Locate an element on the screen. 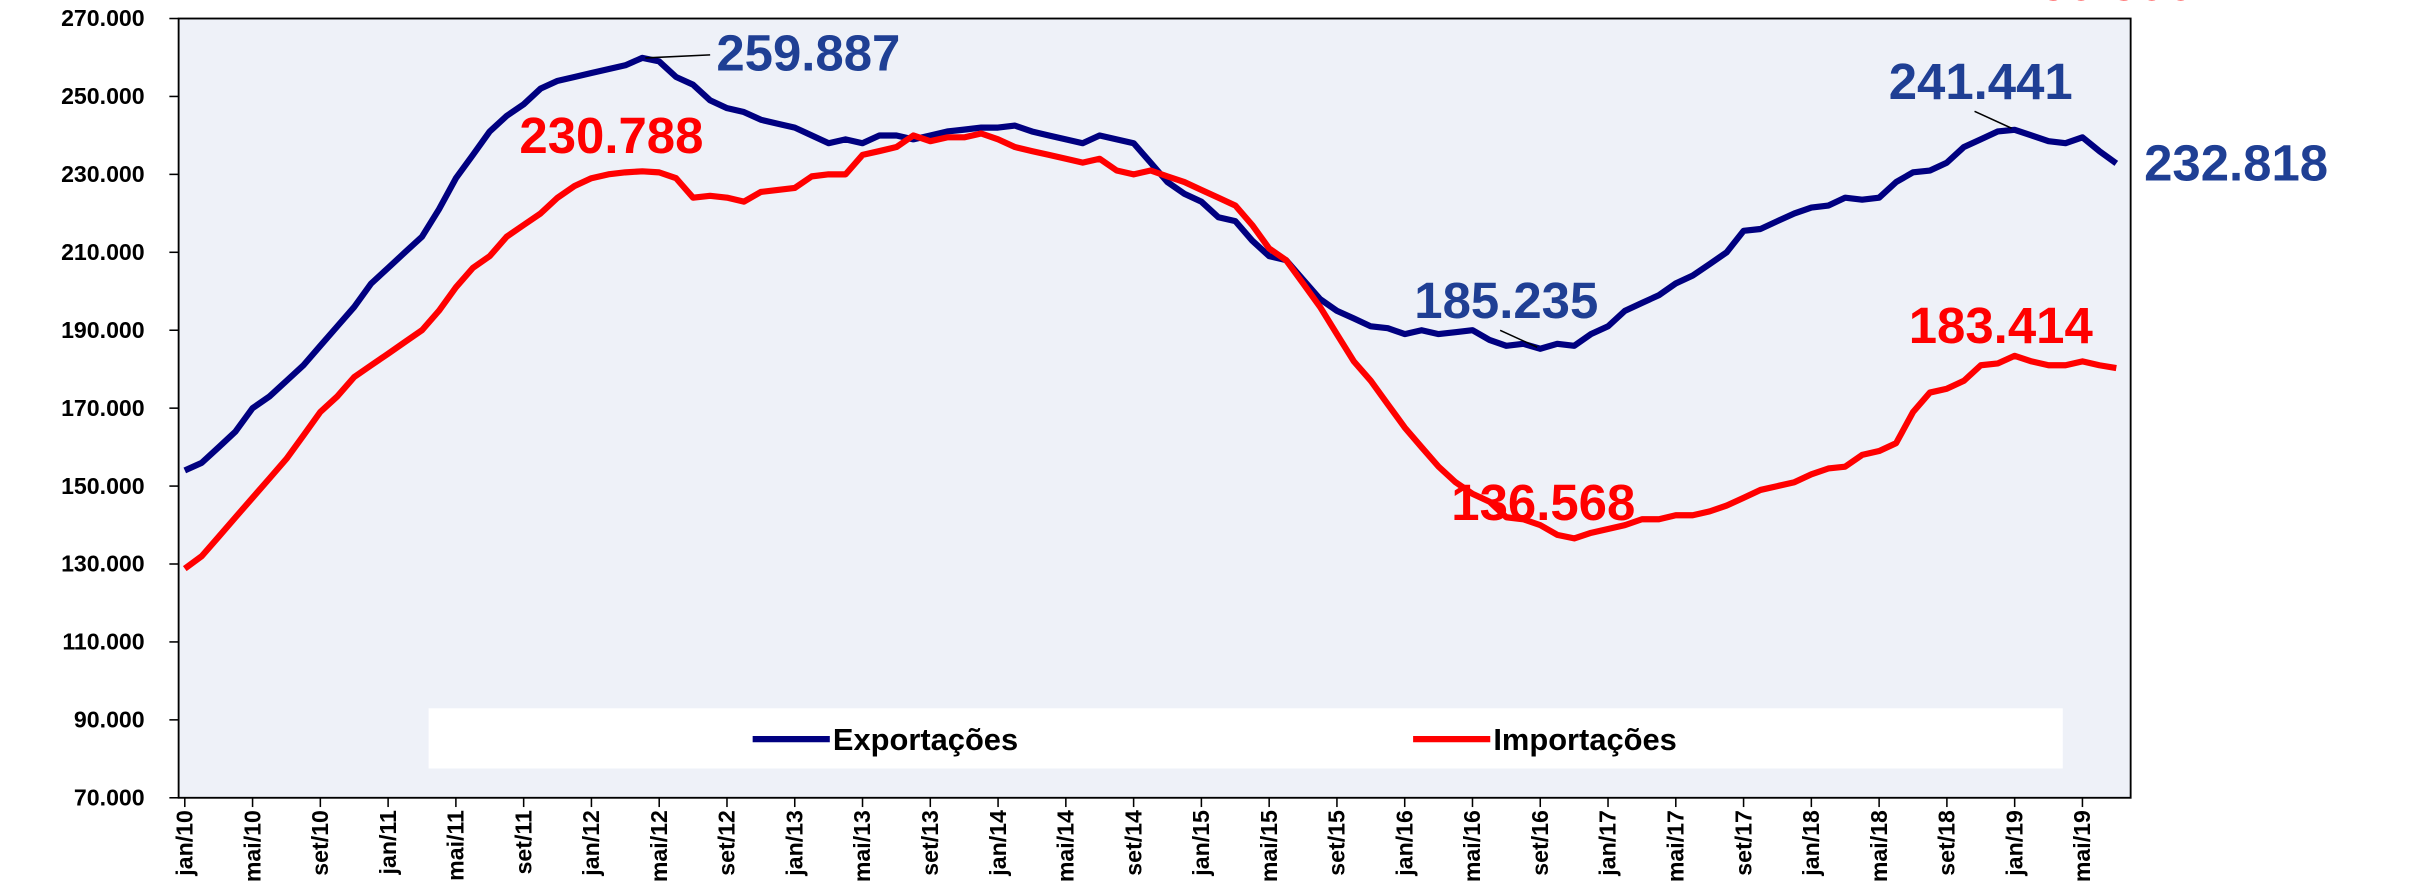 Image resolution: width=2425 pixels, height=895 pixels. y-tick-label: 70.000 is located at coordinates (109, 798).